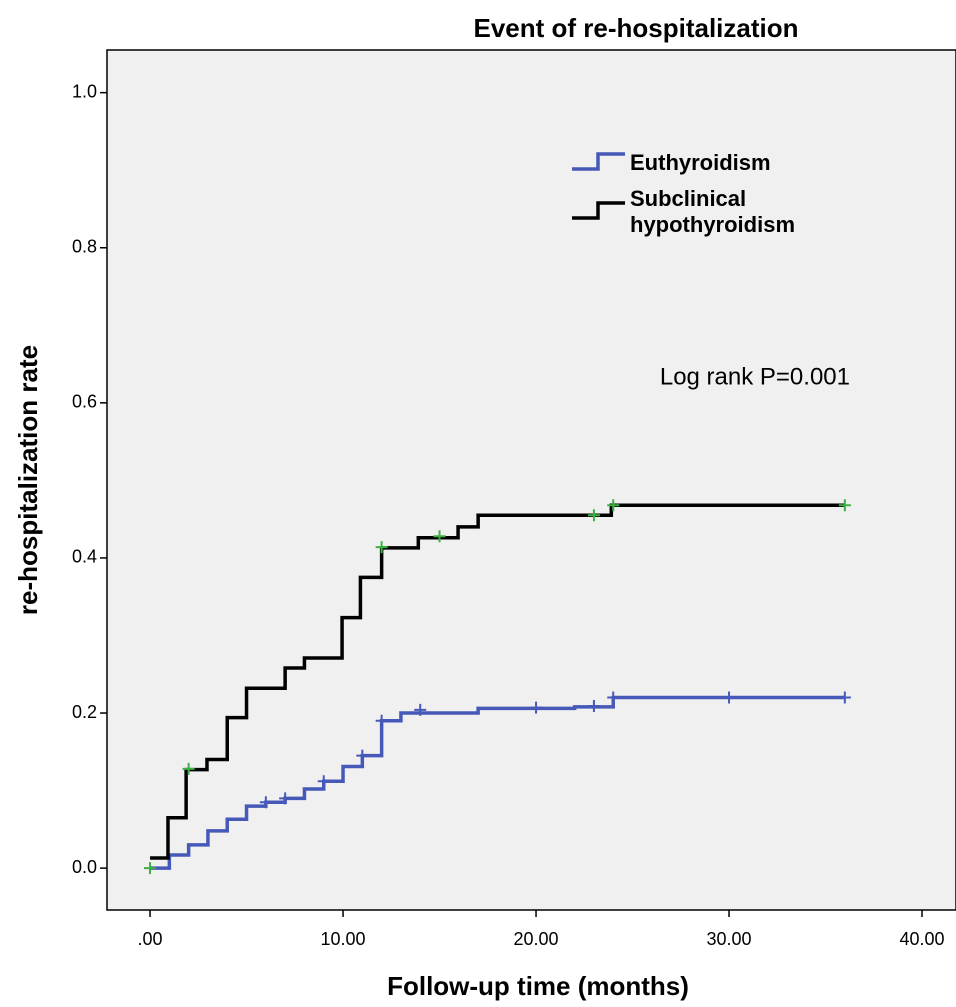 This screenshot has width=956, height=1007. I want to click on y-tick-label: 0.0, so click(84, 867).